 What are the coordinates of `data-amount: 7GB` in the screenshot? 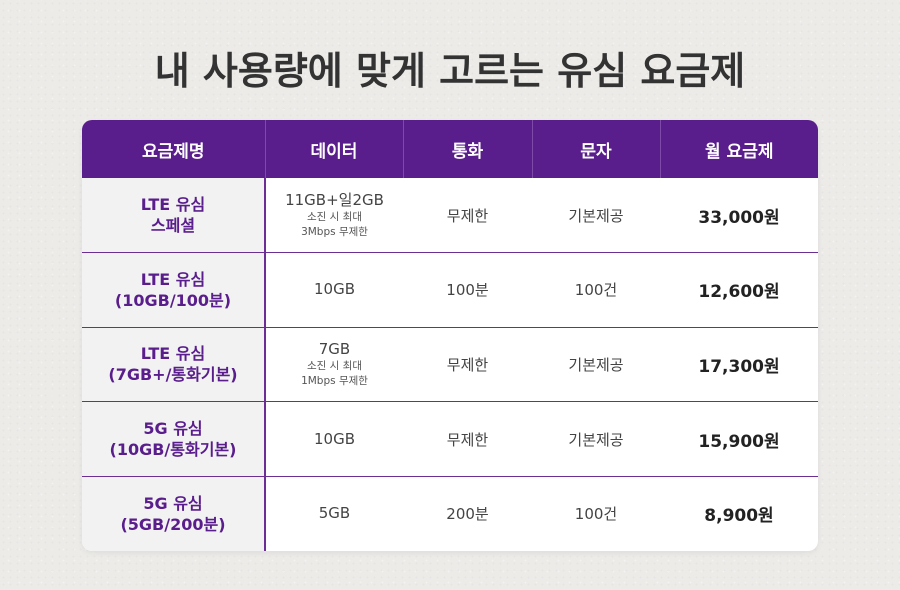 It's located at (334, 348).